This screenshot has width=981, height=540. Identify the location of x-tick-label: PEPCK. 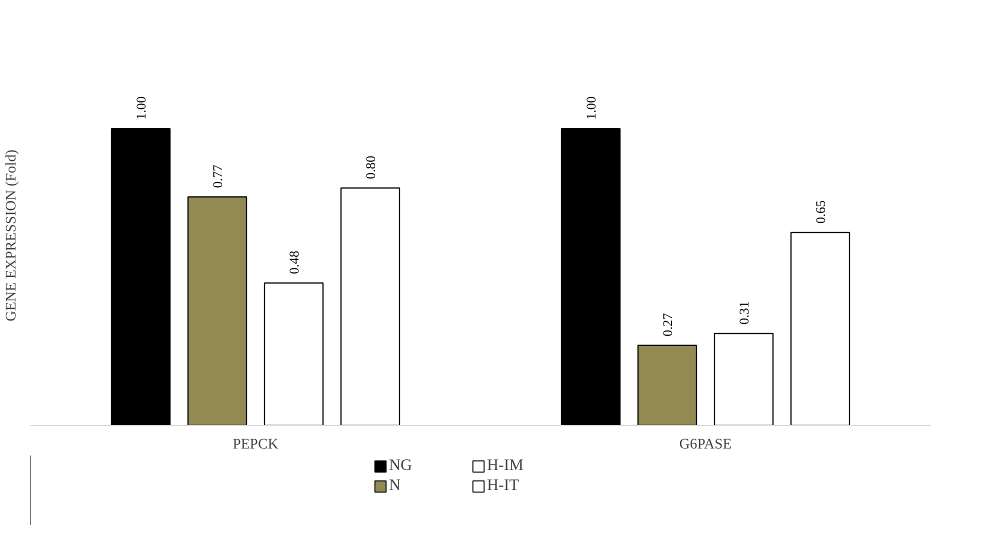
(255, 444).